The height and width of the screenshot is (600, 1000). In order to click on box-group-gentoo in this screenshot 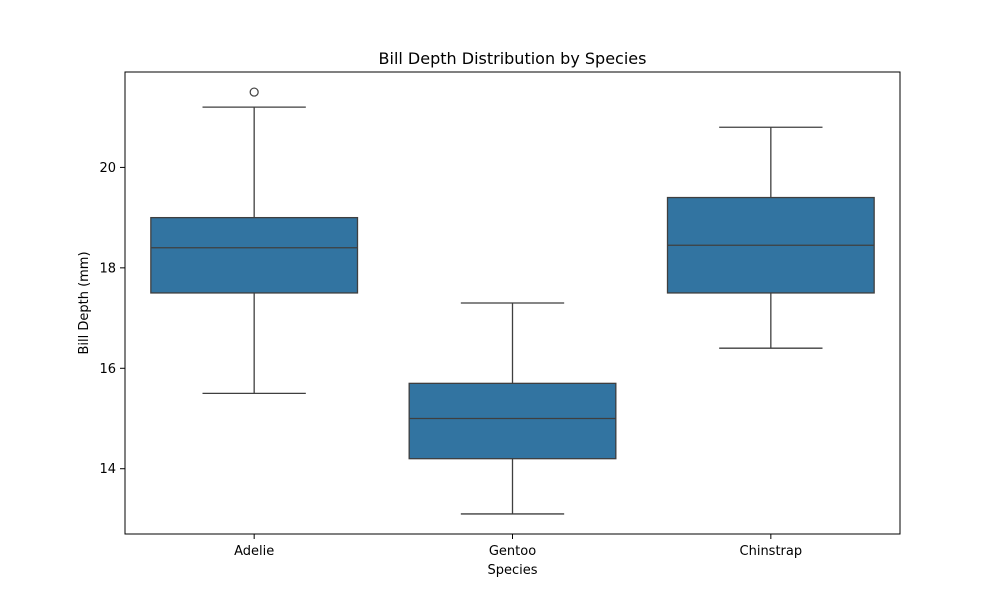, I will do `click(512, 408)`.